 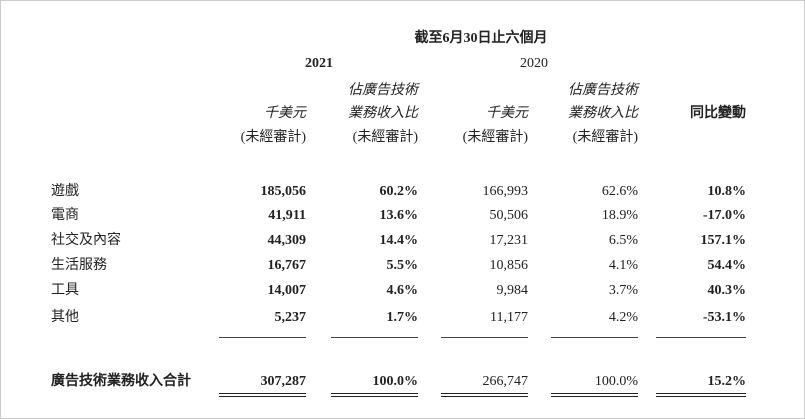 I want to click on row-label: 社交及內容, so click(x=86, y=240).